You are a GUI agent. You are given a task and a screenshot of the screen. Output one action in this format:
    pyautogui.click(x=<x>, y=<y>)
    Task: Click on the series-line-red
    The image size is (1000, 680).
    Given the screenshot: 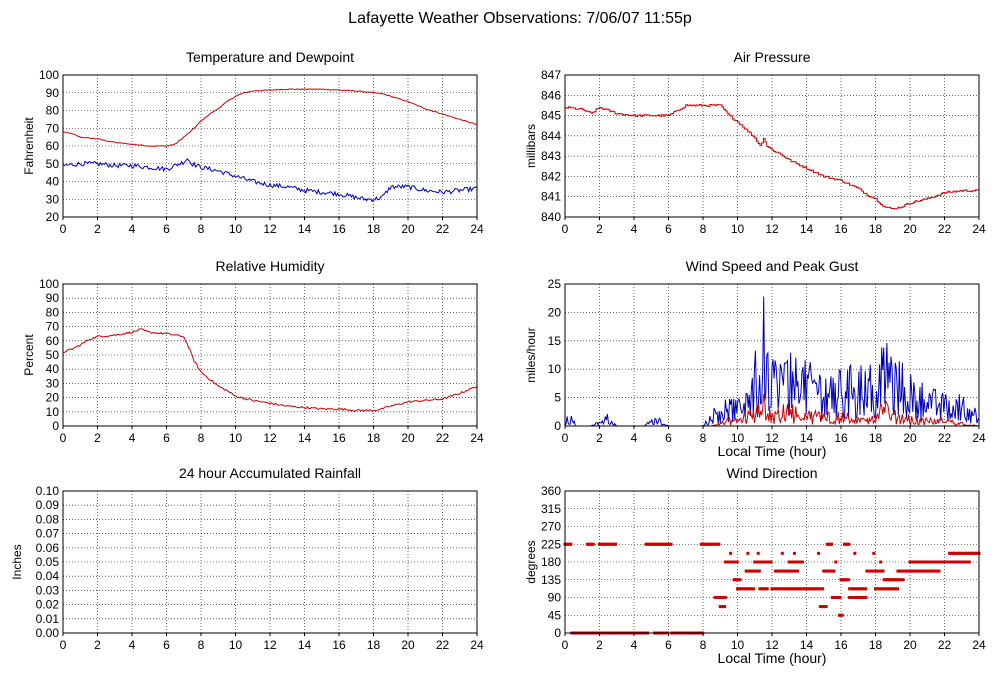 What is the action you would take?
    pyautogui.click(x=269, y=117)
    